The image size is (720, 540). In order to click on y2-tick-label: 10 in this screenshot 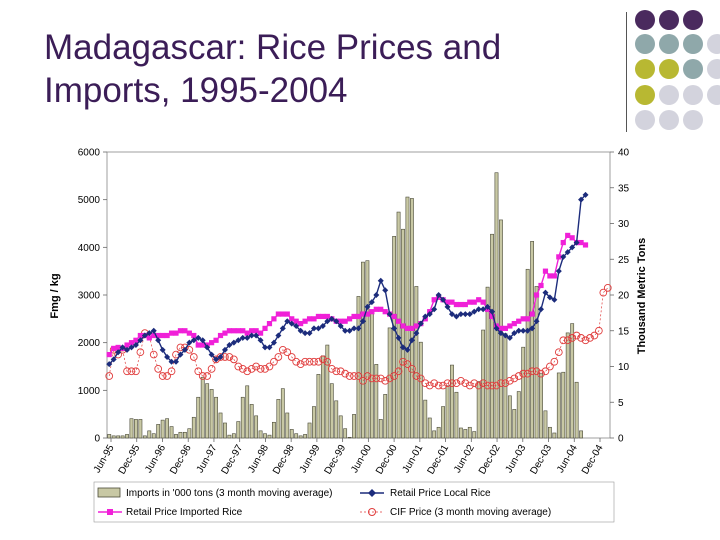, I will do `click(624, 367)`.